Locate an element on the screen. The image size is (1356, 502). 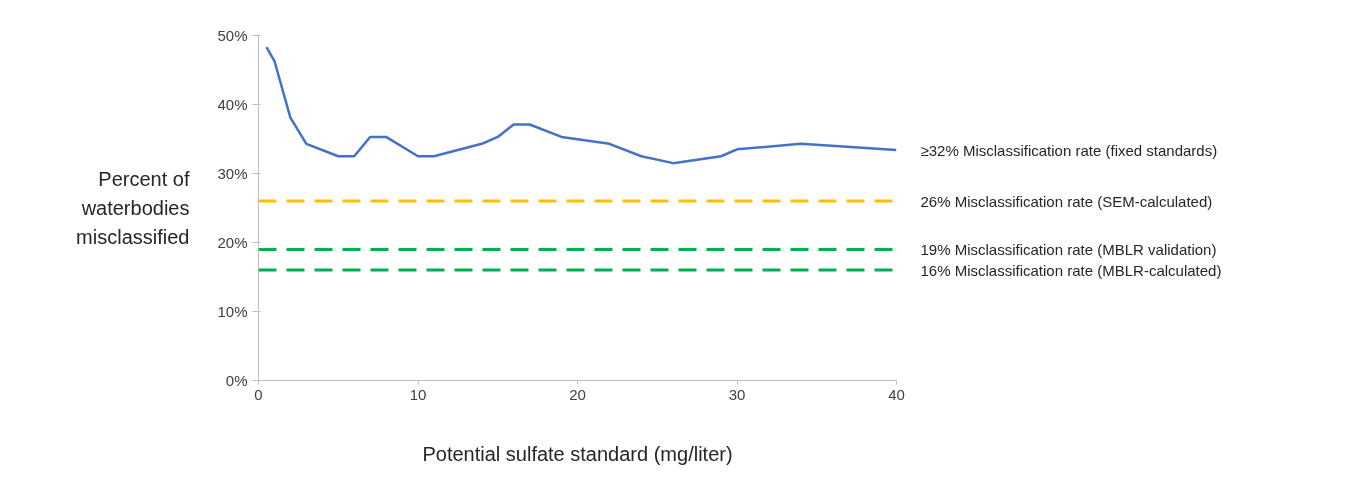
x-axis-title: Potential sulfate standard (mg/liter) is located at coordinates (577, 453).